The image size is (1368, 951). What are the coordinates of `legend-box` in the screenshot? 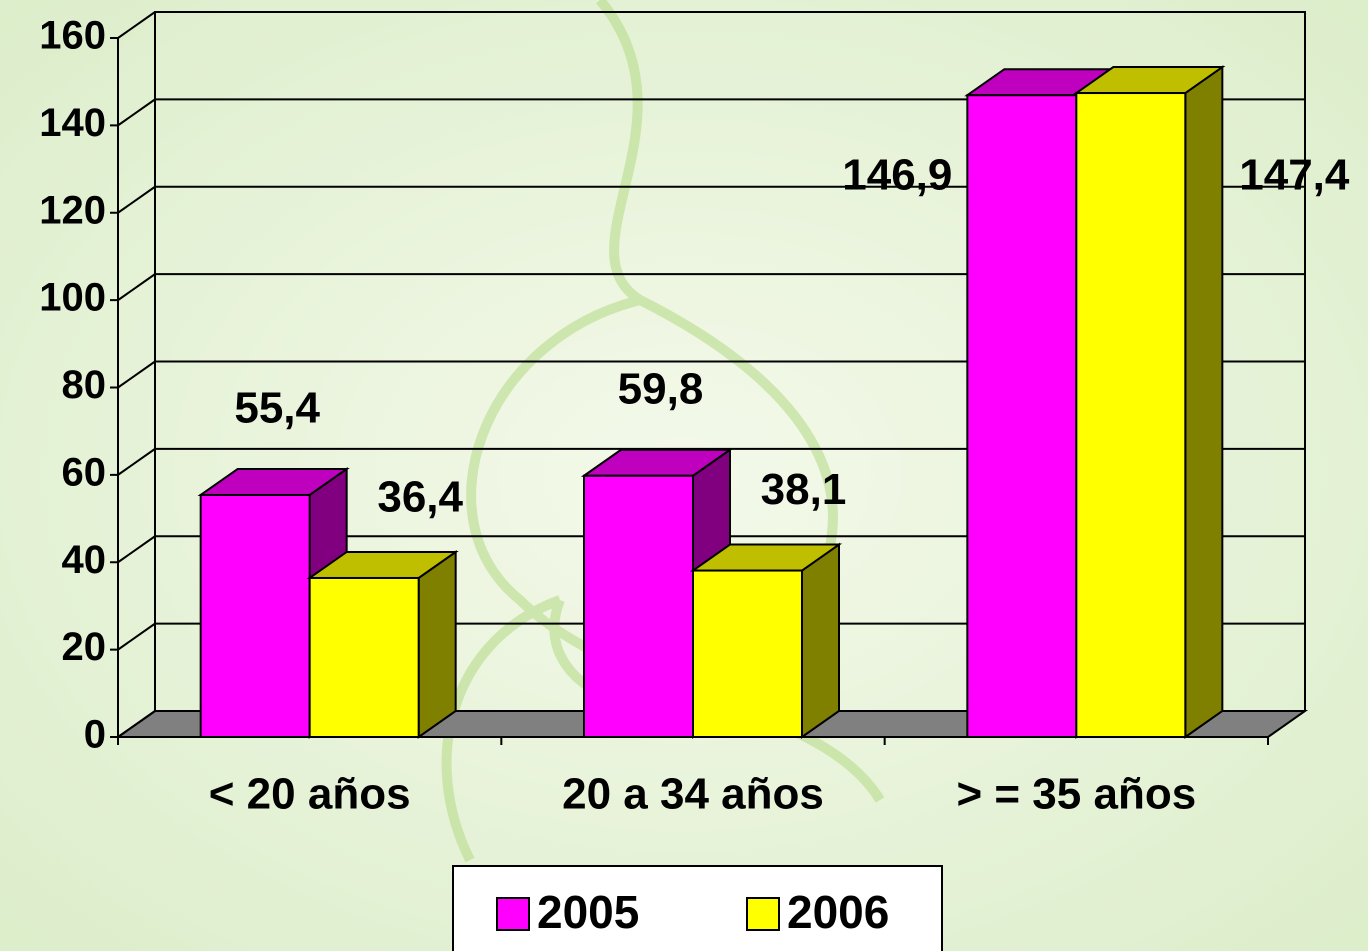 It's located at (697, 908).